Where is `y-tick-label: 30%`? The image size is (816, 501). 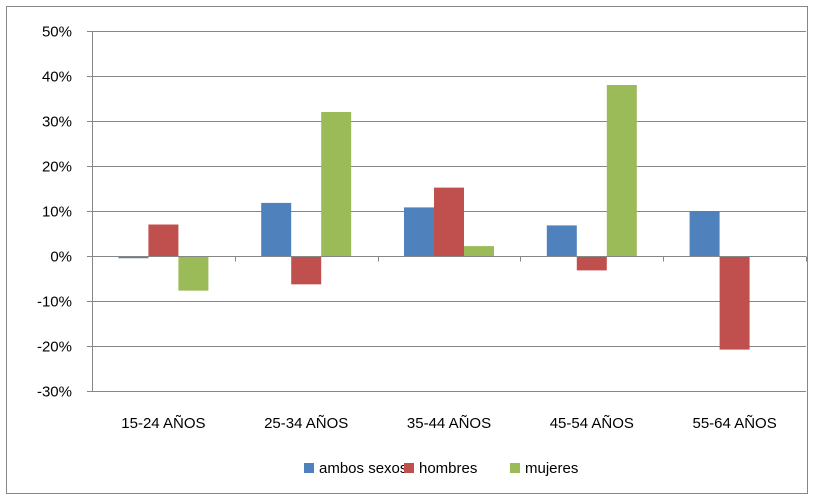 y-tick-label: 30% is located at coordinates (57, 122).